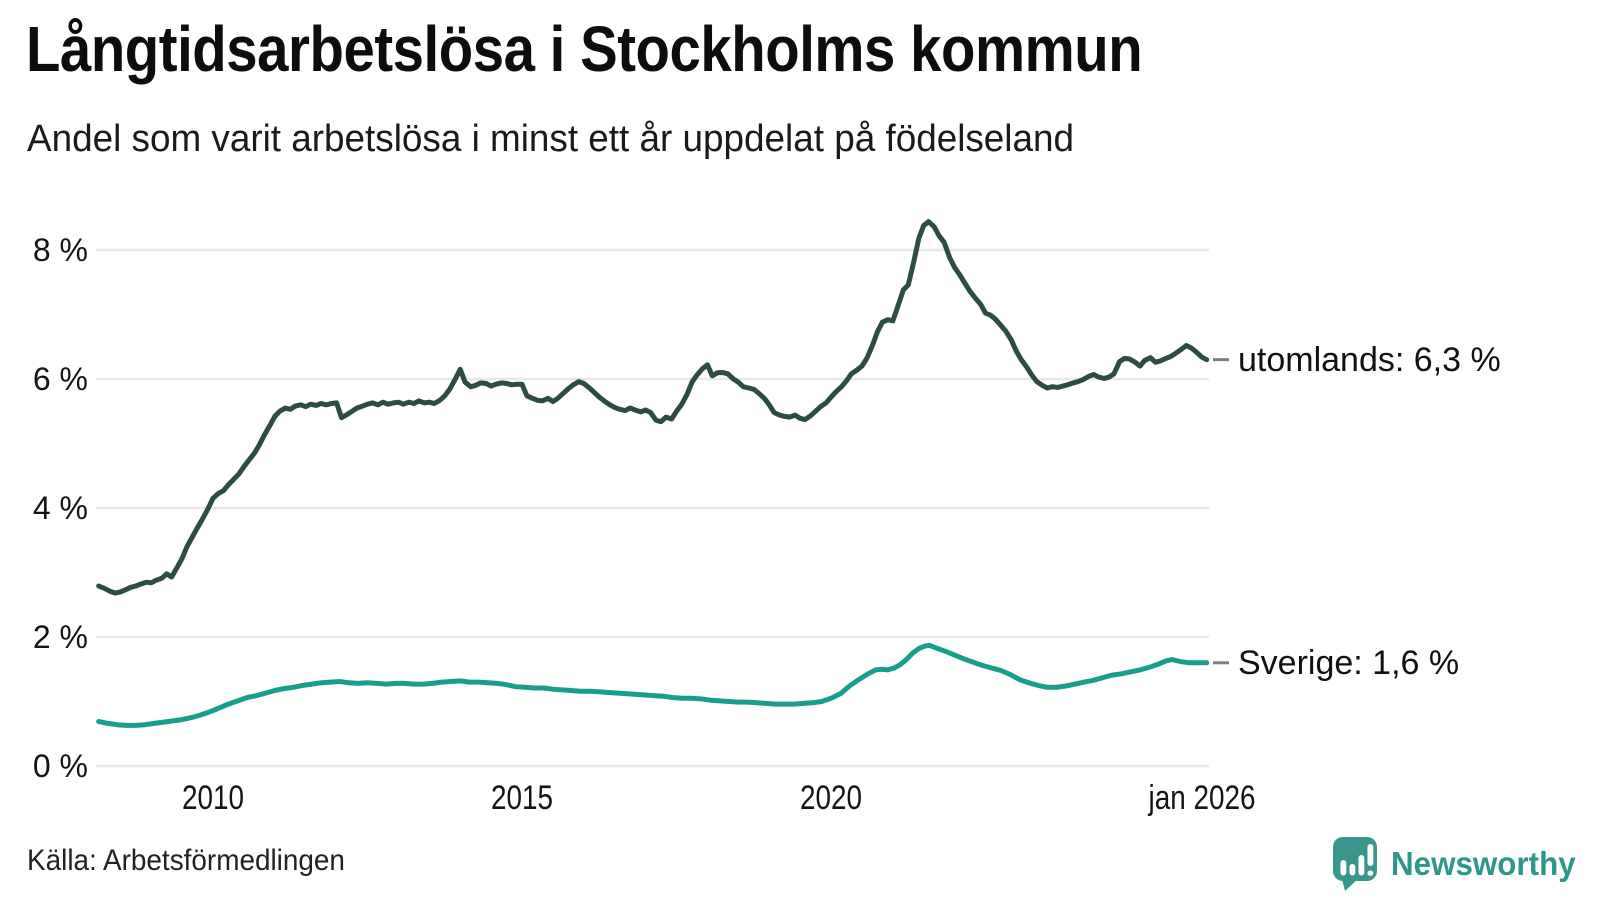 The height and width of the screenshot is (900, 1600). I want to click on speech-bubble-bar-chart-icon, so click(1355, 864).